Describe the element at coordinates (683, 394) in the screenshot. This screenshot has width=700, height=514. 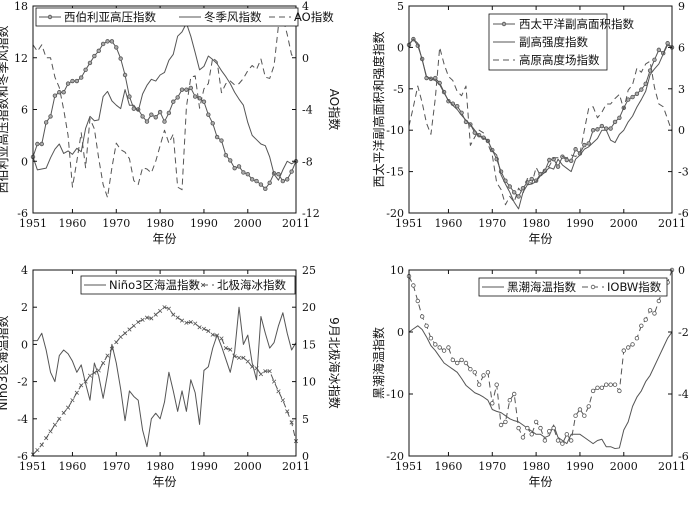
I see `y-right-tick-label: -4` at that location.